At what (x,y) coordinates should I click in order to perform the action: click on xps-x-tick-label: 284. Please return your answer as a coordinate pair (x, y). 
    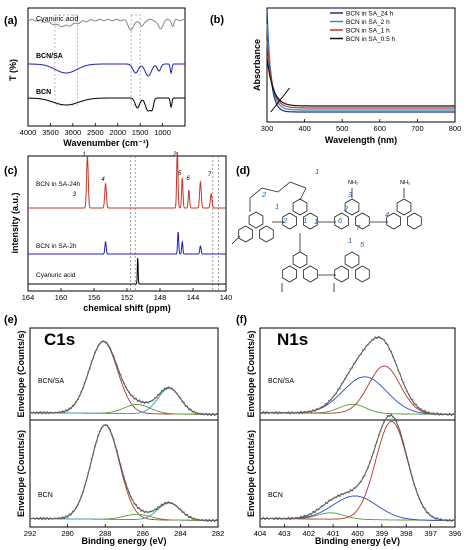
    Looking at the image, I should click on (180, 533).